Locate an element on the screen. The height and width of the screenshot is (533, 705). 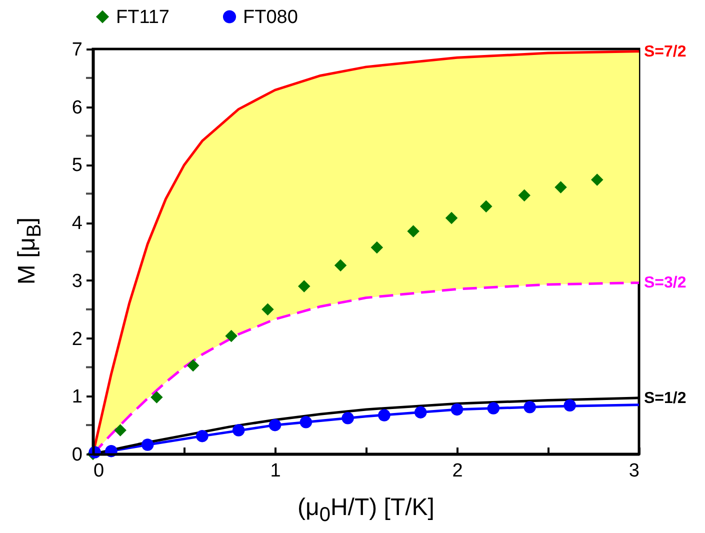
x-tick-label: 2 is located at coordinates (457, 471).